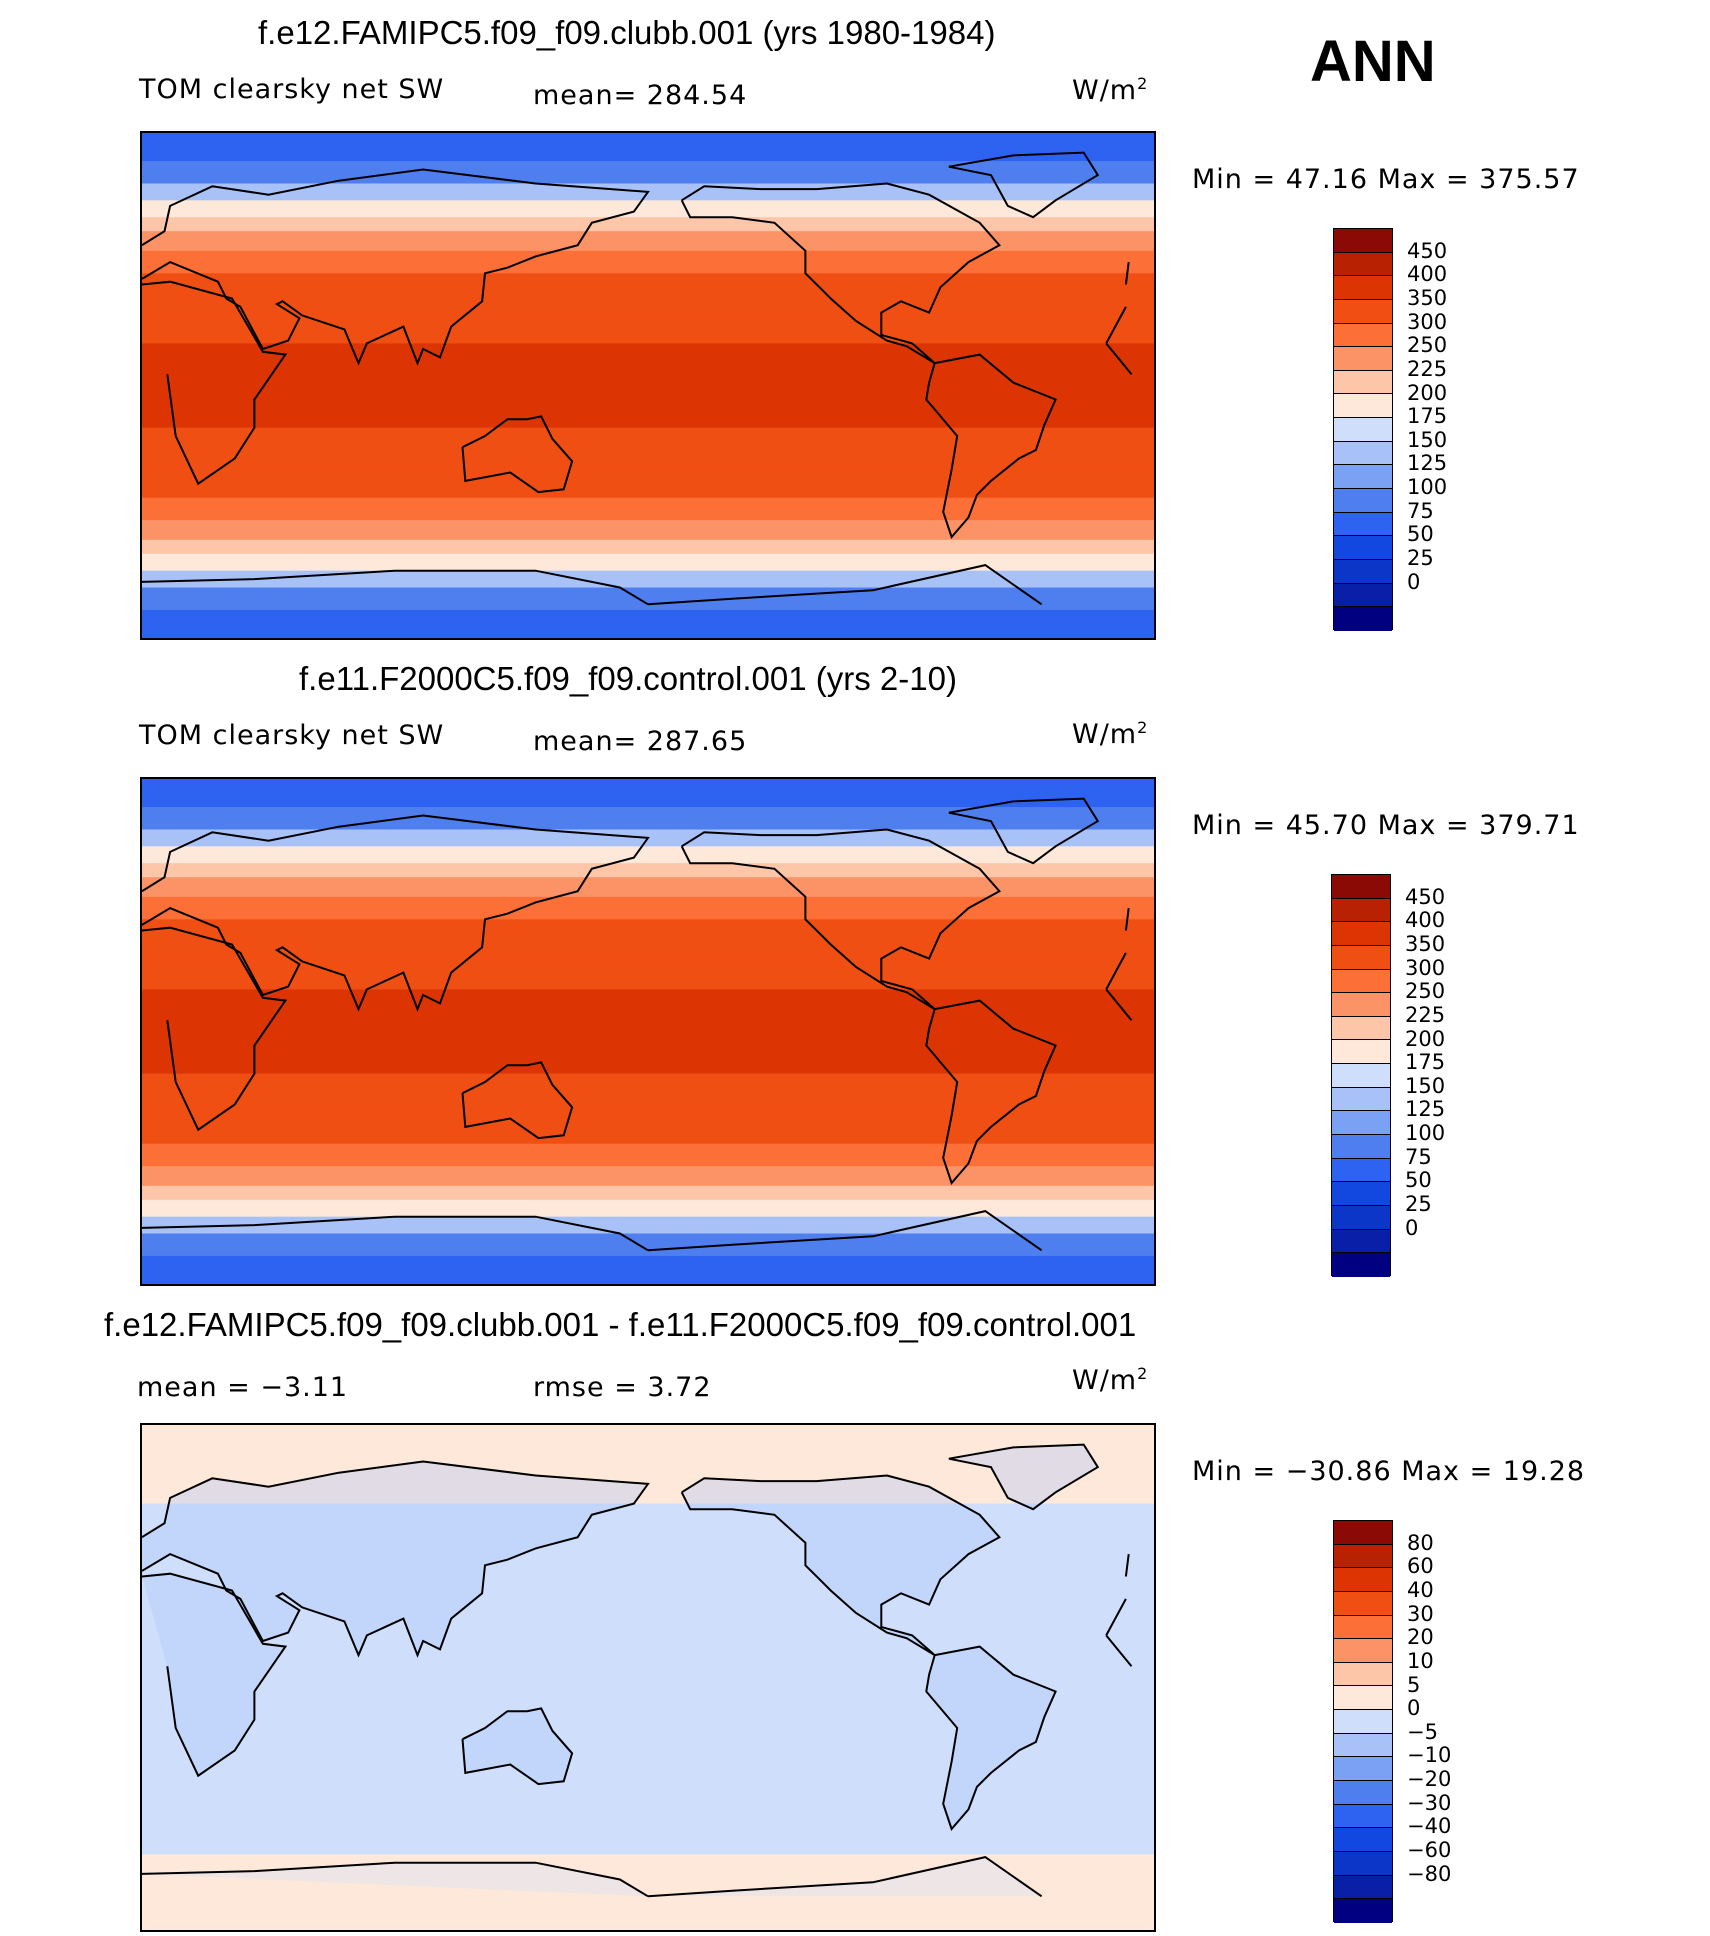  What do you see at coordinates (635, 1558) in the screenshot?
I see `land-tint-eurasia` at bounding box center [635, 1558].